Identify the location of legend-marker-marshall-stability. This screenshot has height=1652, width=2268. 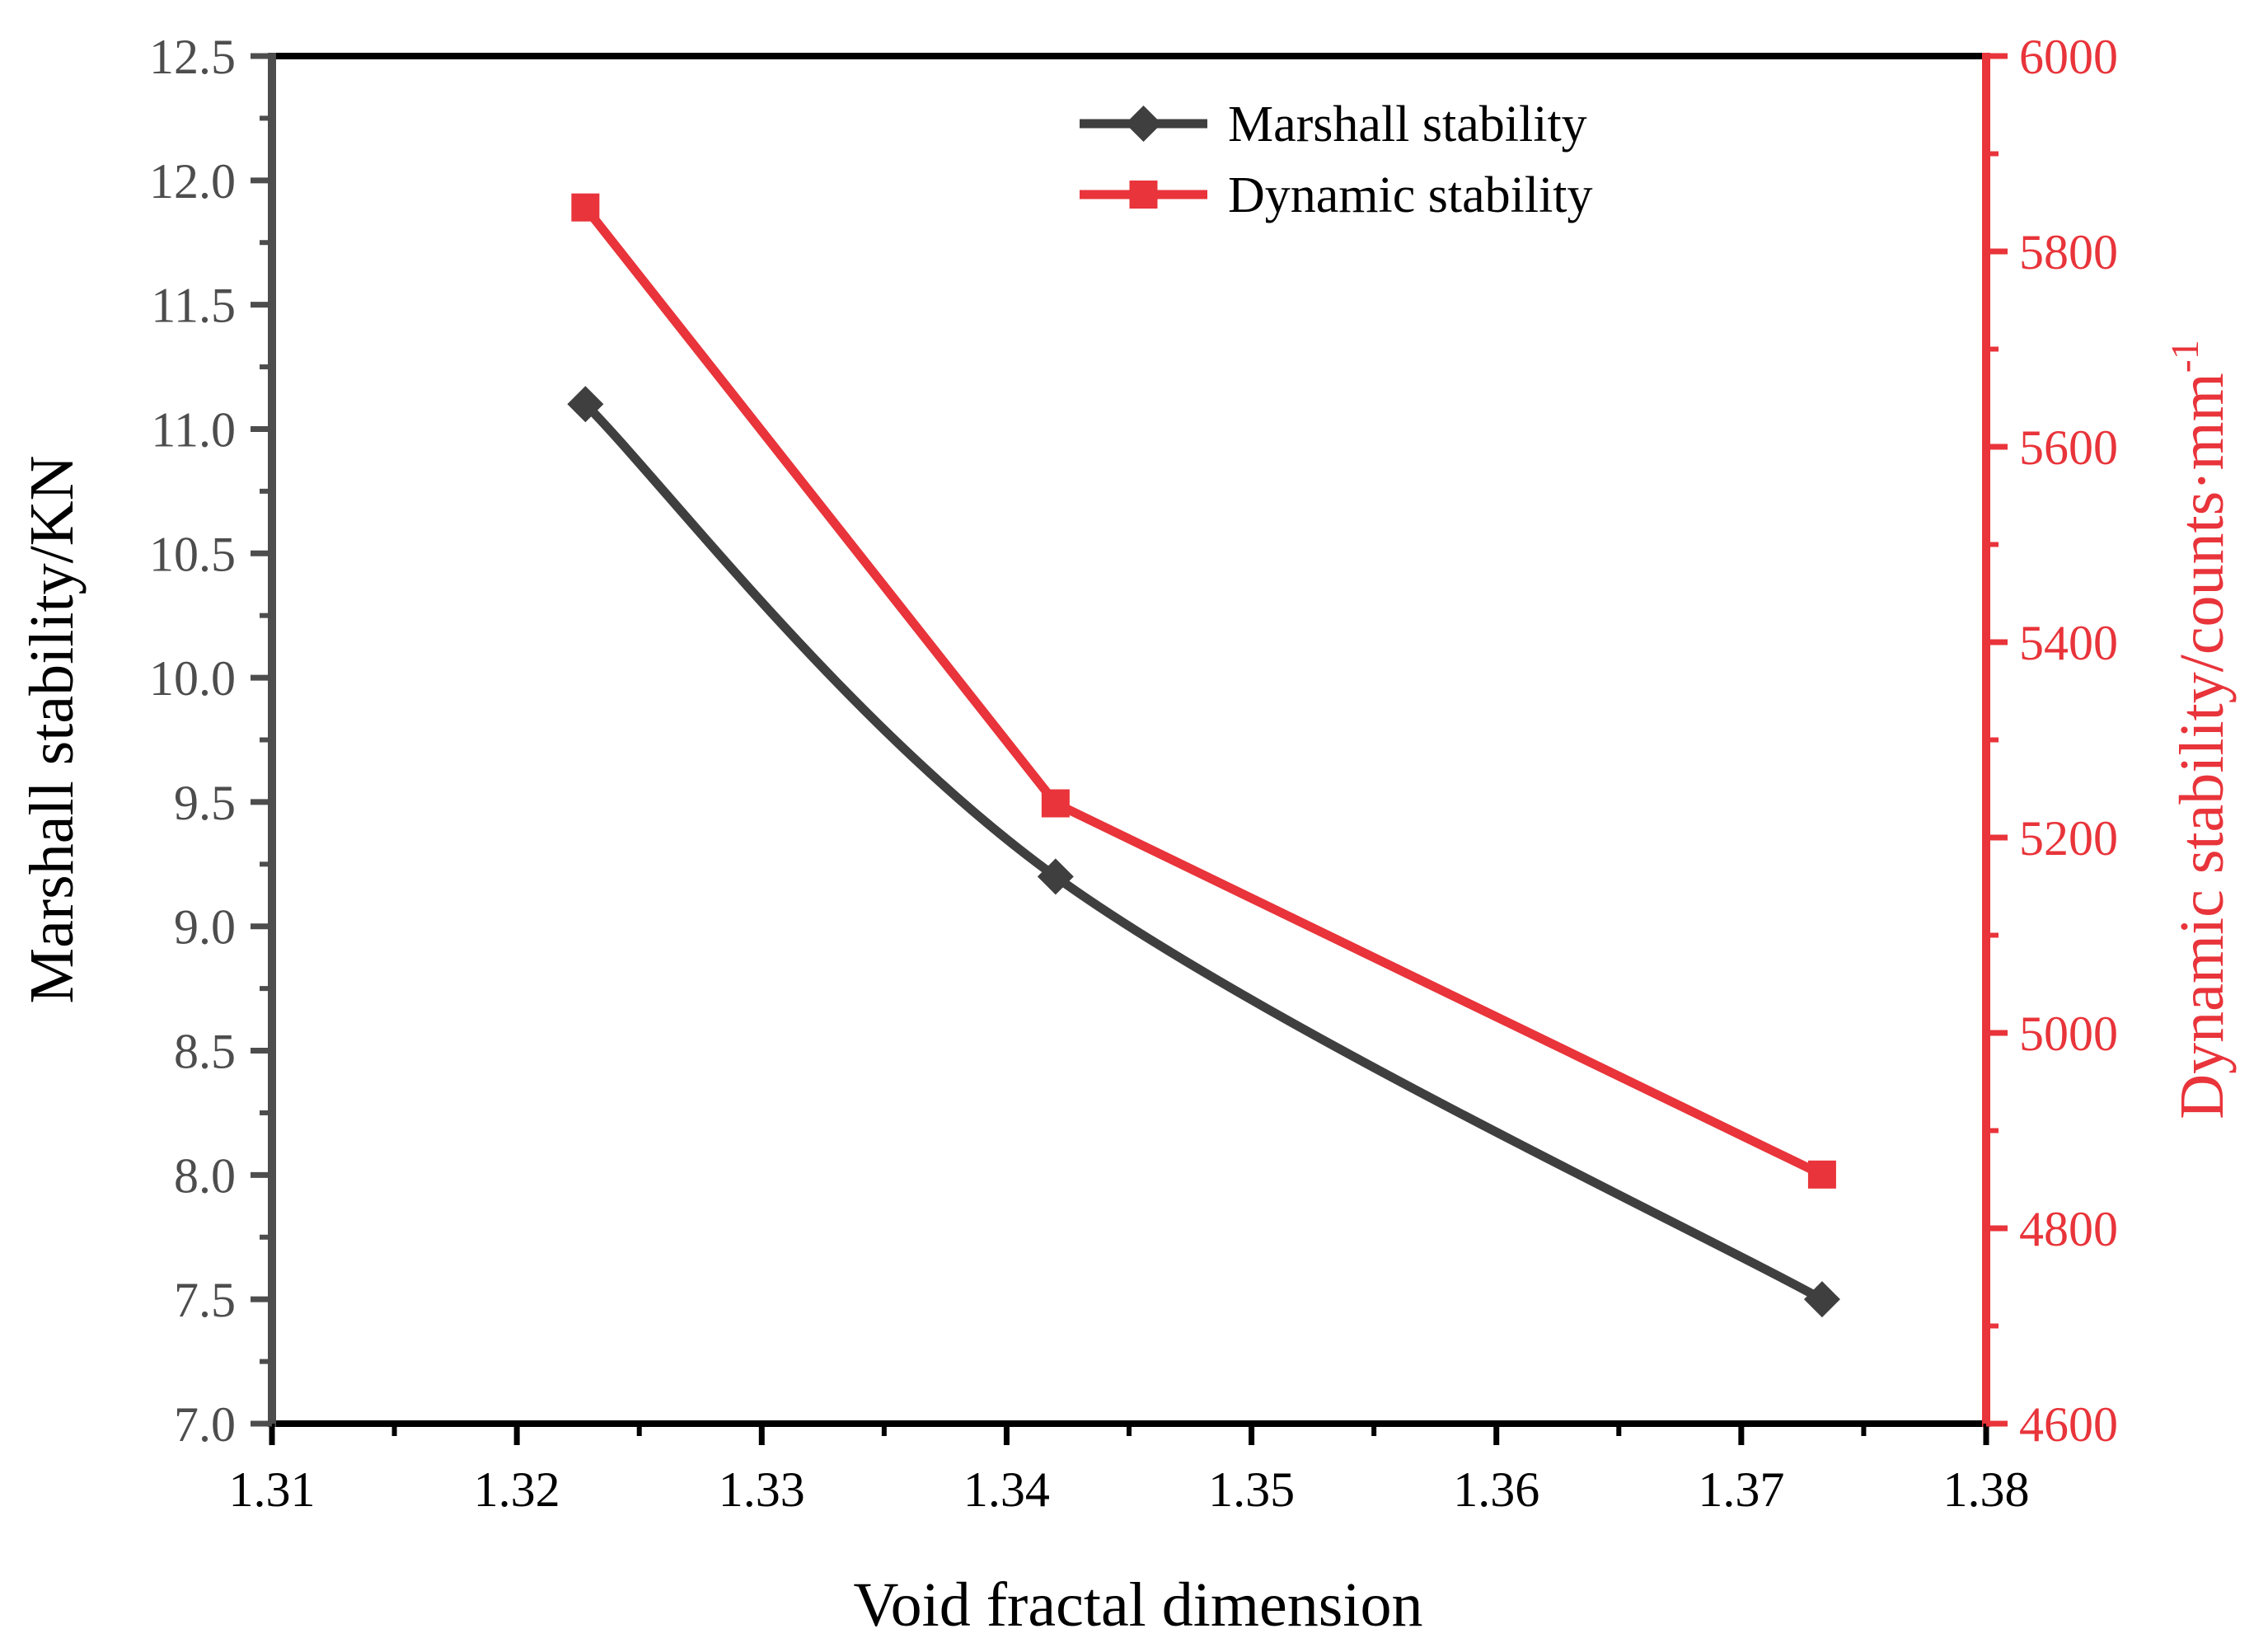
(1143, 124).